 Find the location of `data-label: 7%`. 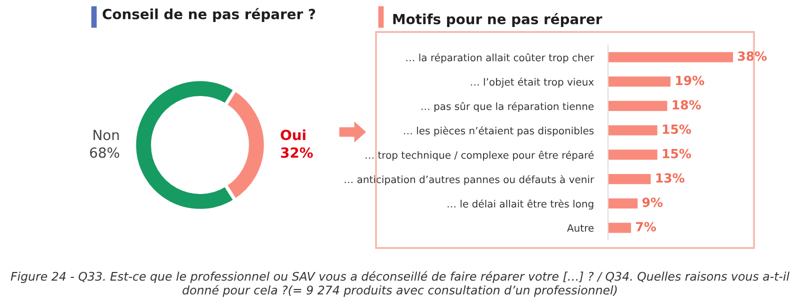

data-label: 7% is located at coordinates (646, 227).